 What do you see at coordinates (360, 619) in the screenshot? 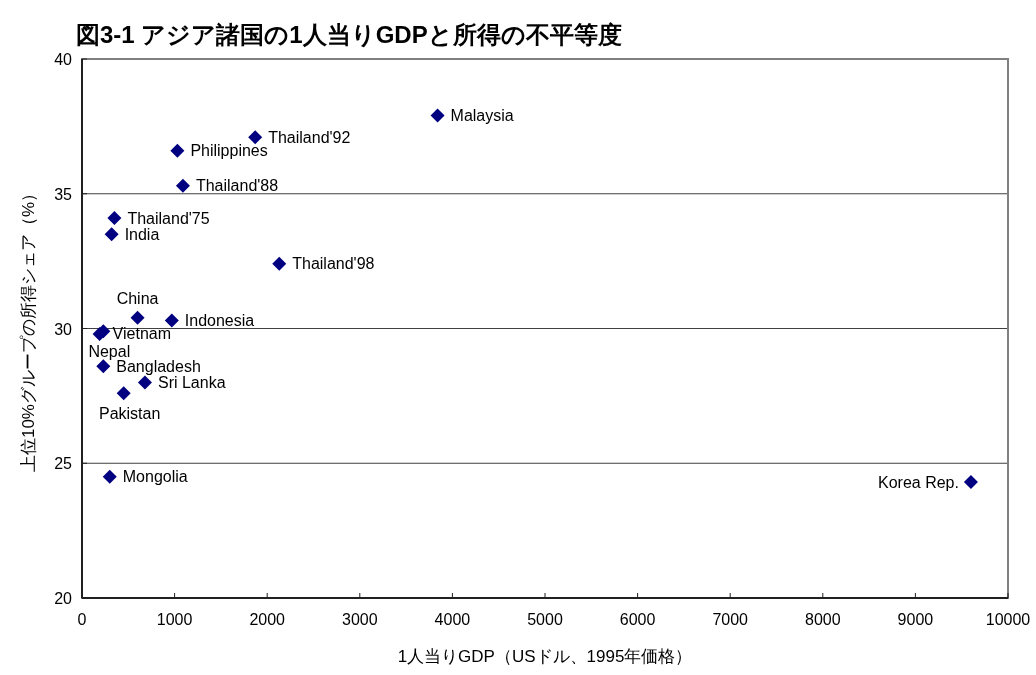
I see `x-tick-label: 3000` at bounding box center [360, 619].